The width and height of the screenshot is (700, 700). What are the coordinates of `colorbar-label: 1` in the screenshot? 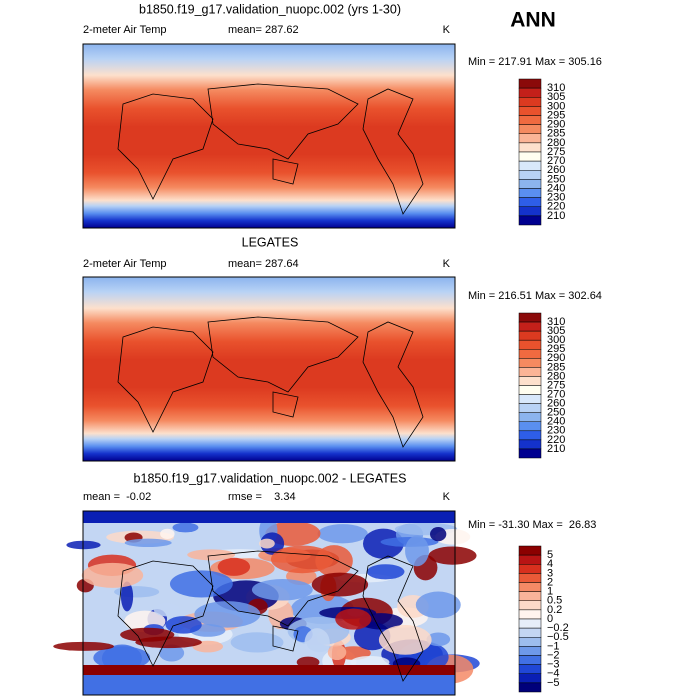 It's located at (550, 592).